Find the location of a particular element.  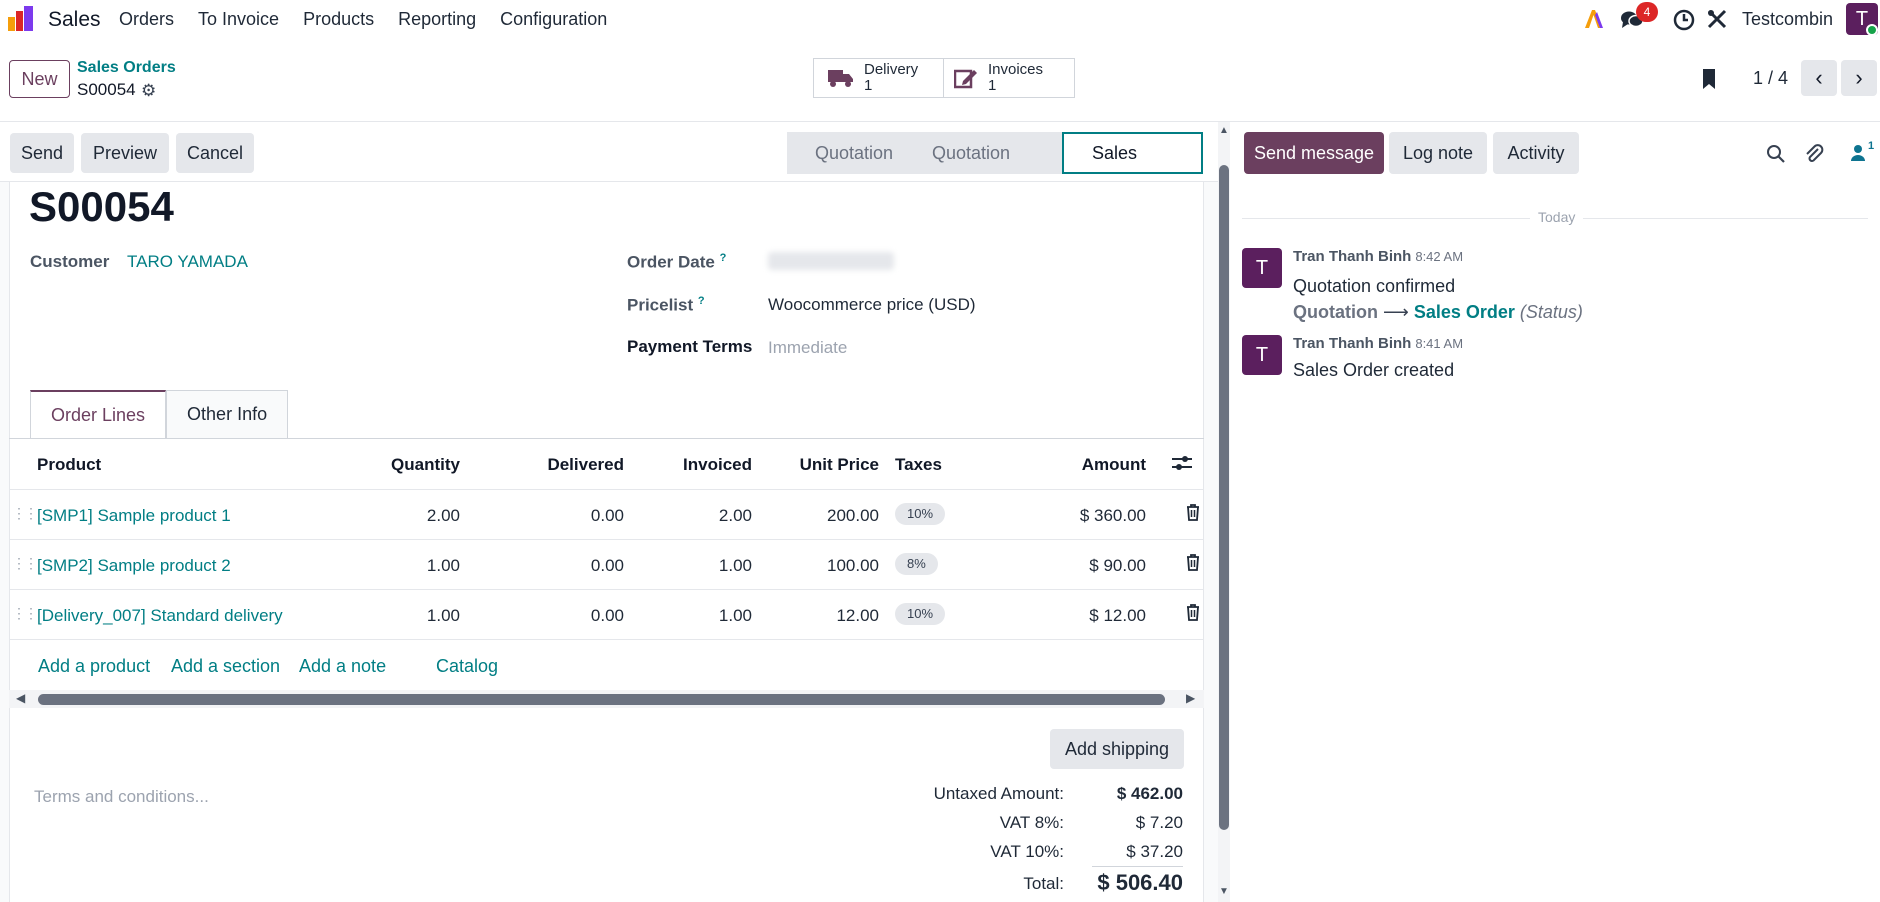

line-quantity: 2.00 is located at coordinates (443, 515).